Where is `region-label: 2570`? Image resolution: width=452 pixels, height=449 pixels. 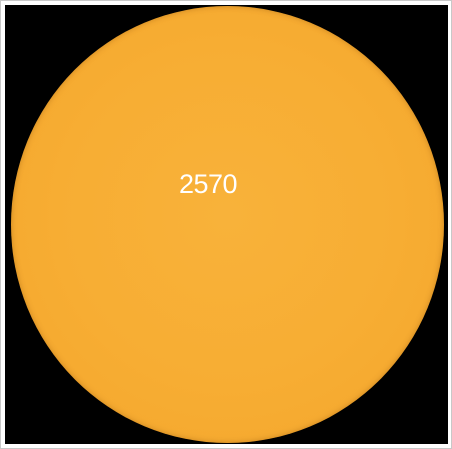
region-label: 2570 is located at coordinates (208, 184).